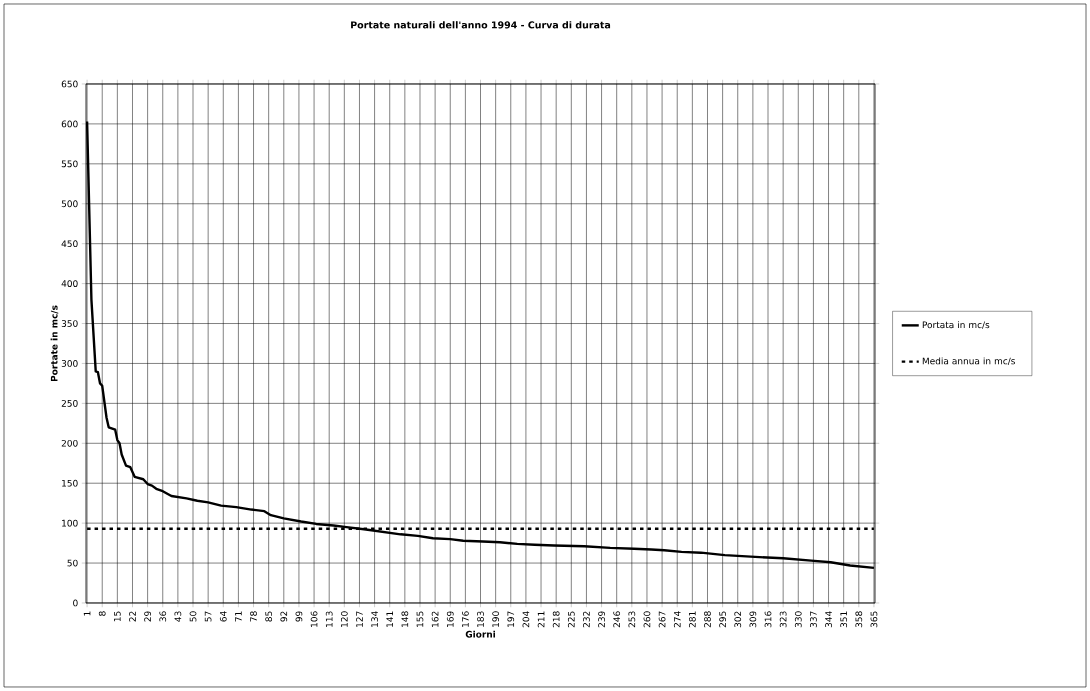  What do you see at coordinates (874, 619) in the screenshot?
I see `x-tick-label: 365` at bounding box center [874, 619].